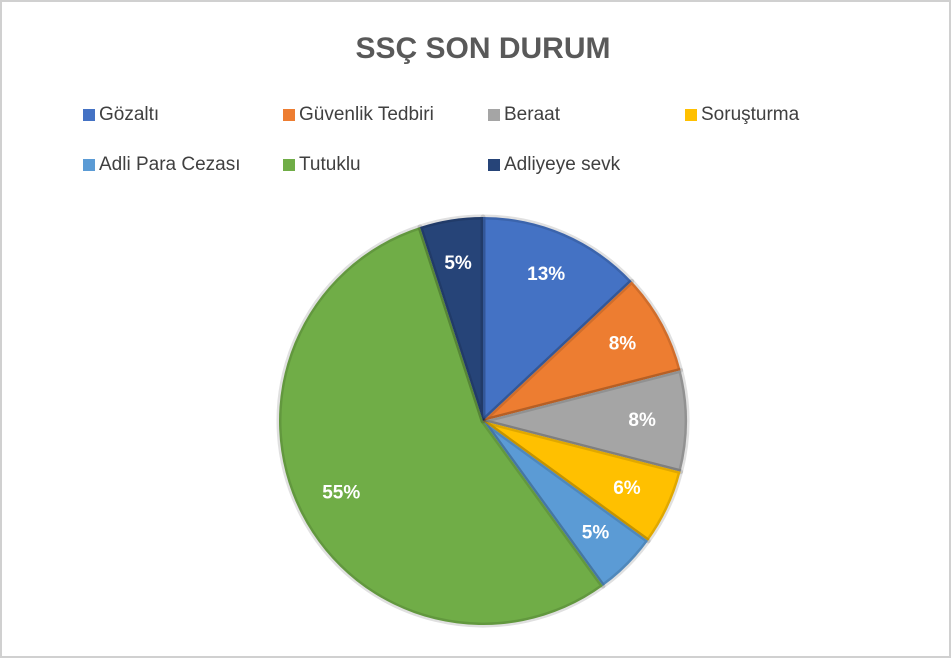 The width and height of the screenshot is (951, 658). I want to click on legend-label: Soruşturma, so click(750, 114).